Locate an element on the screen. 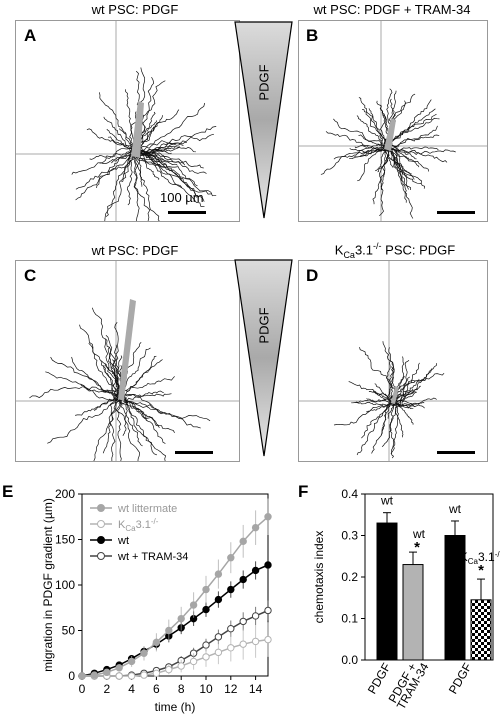  panel-c-letter: C is located at coordinates (30, 275).